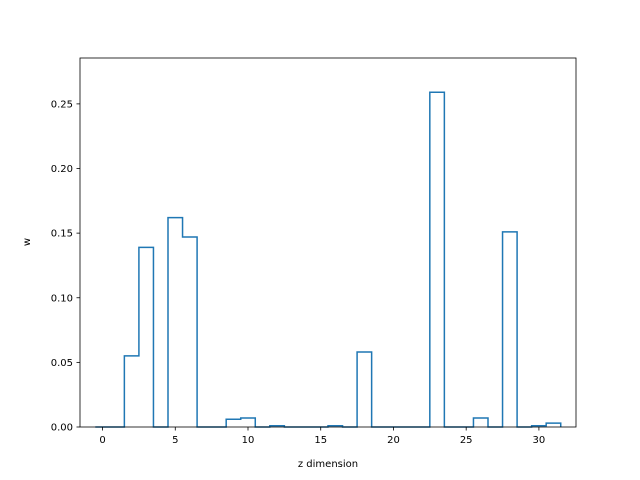 This screenshot has height=480, width=640. Describe the element at coordinates (62, 298) in the screenshot. I see `y-tick-label: 0.10` at that location.